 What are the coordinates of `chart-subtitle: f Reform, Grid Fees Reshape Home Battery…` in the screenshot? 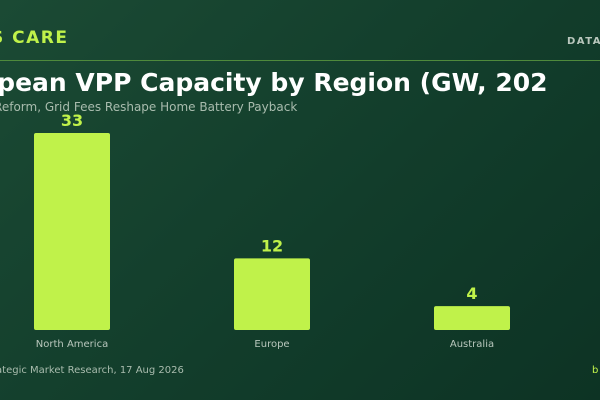 It's located at (149, 107).